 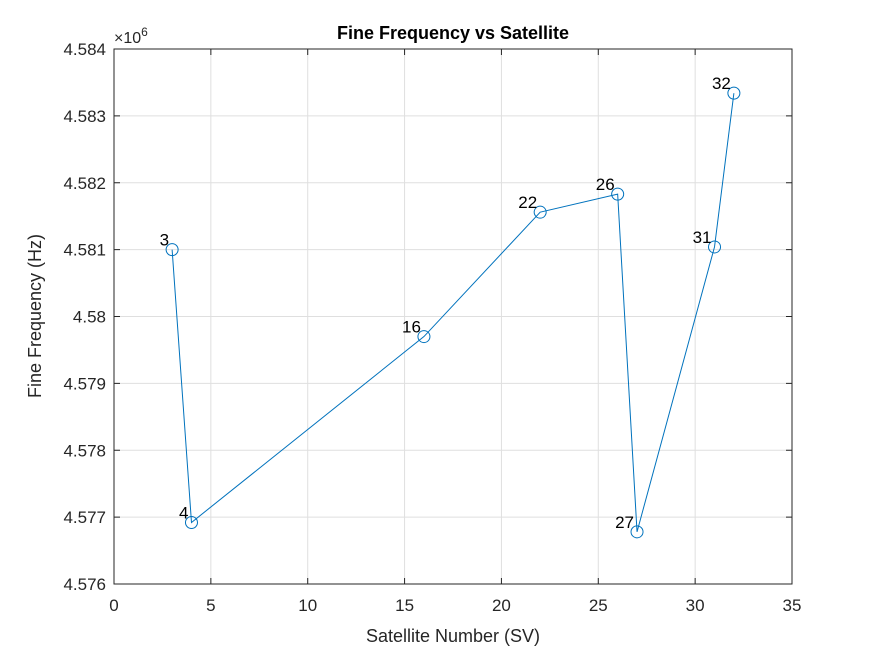 What do you see at coordinates (527, 202) in the screenshot?
I see `point-label: 22` at bounding box center [527, 202].